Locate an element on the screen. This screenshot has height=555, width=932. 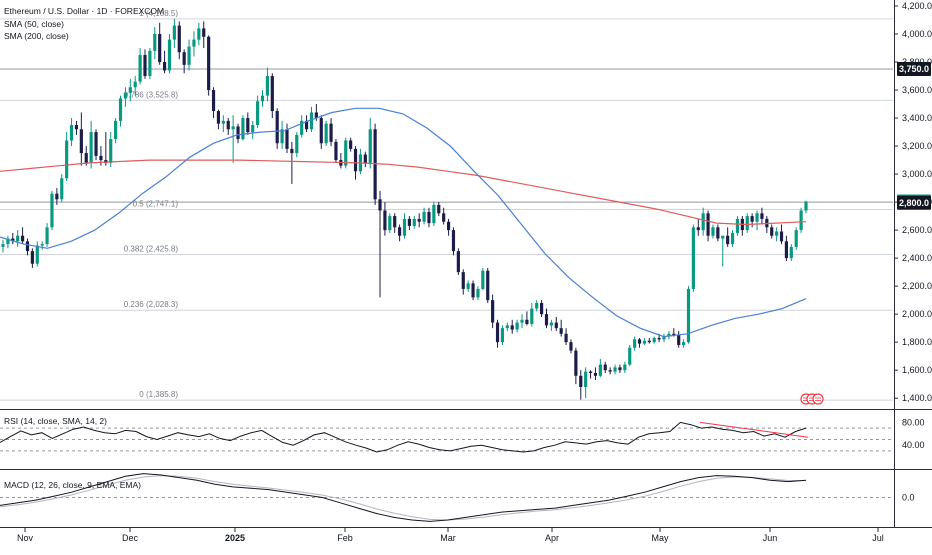
y-tick-label: 1,400.0 is located at coordinates (917, 398).